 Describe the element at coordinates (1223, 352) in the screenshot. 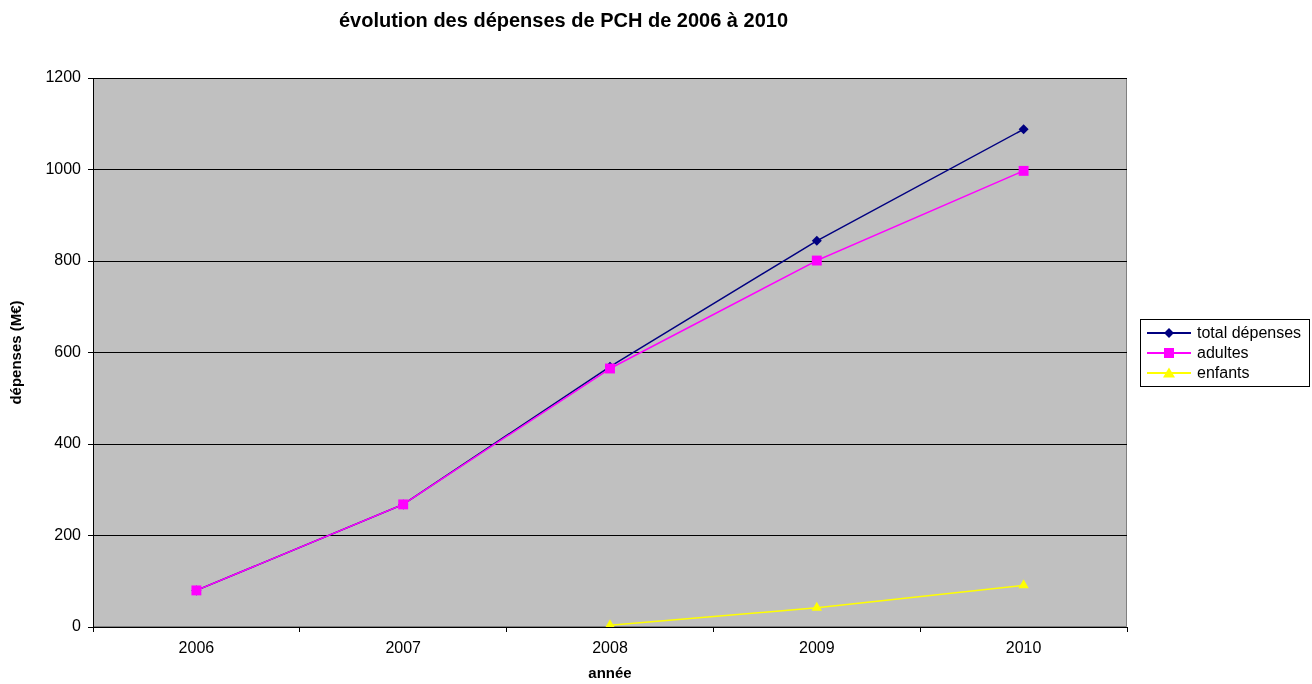

I see `legend-label: adultes` at that location.